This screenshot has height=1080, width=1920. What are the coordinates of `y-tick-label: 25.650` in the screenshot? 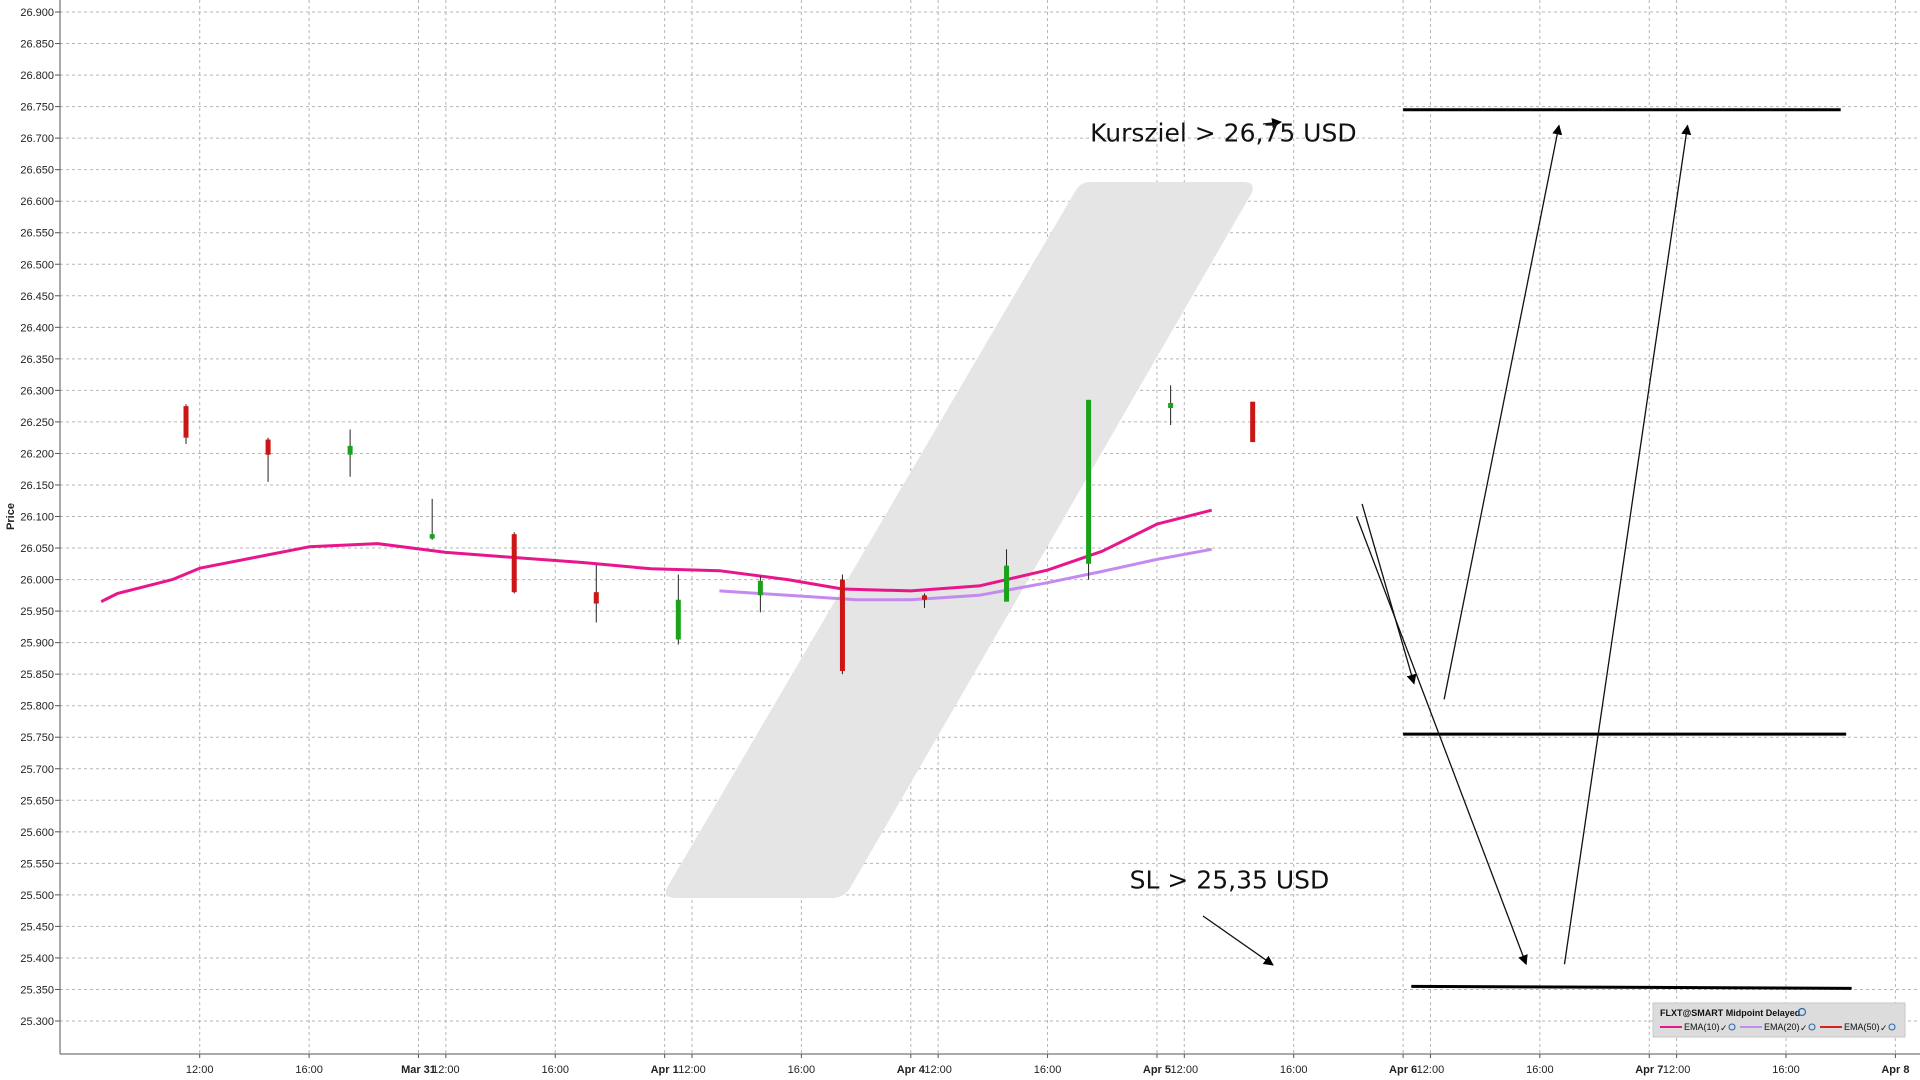 It's located at (37, 801).